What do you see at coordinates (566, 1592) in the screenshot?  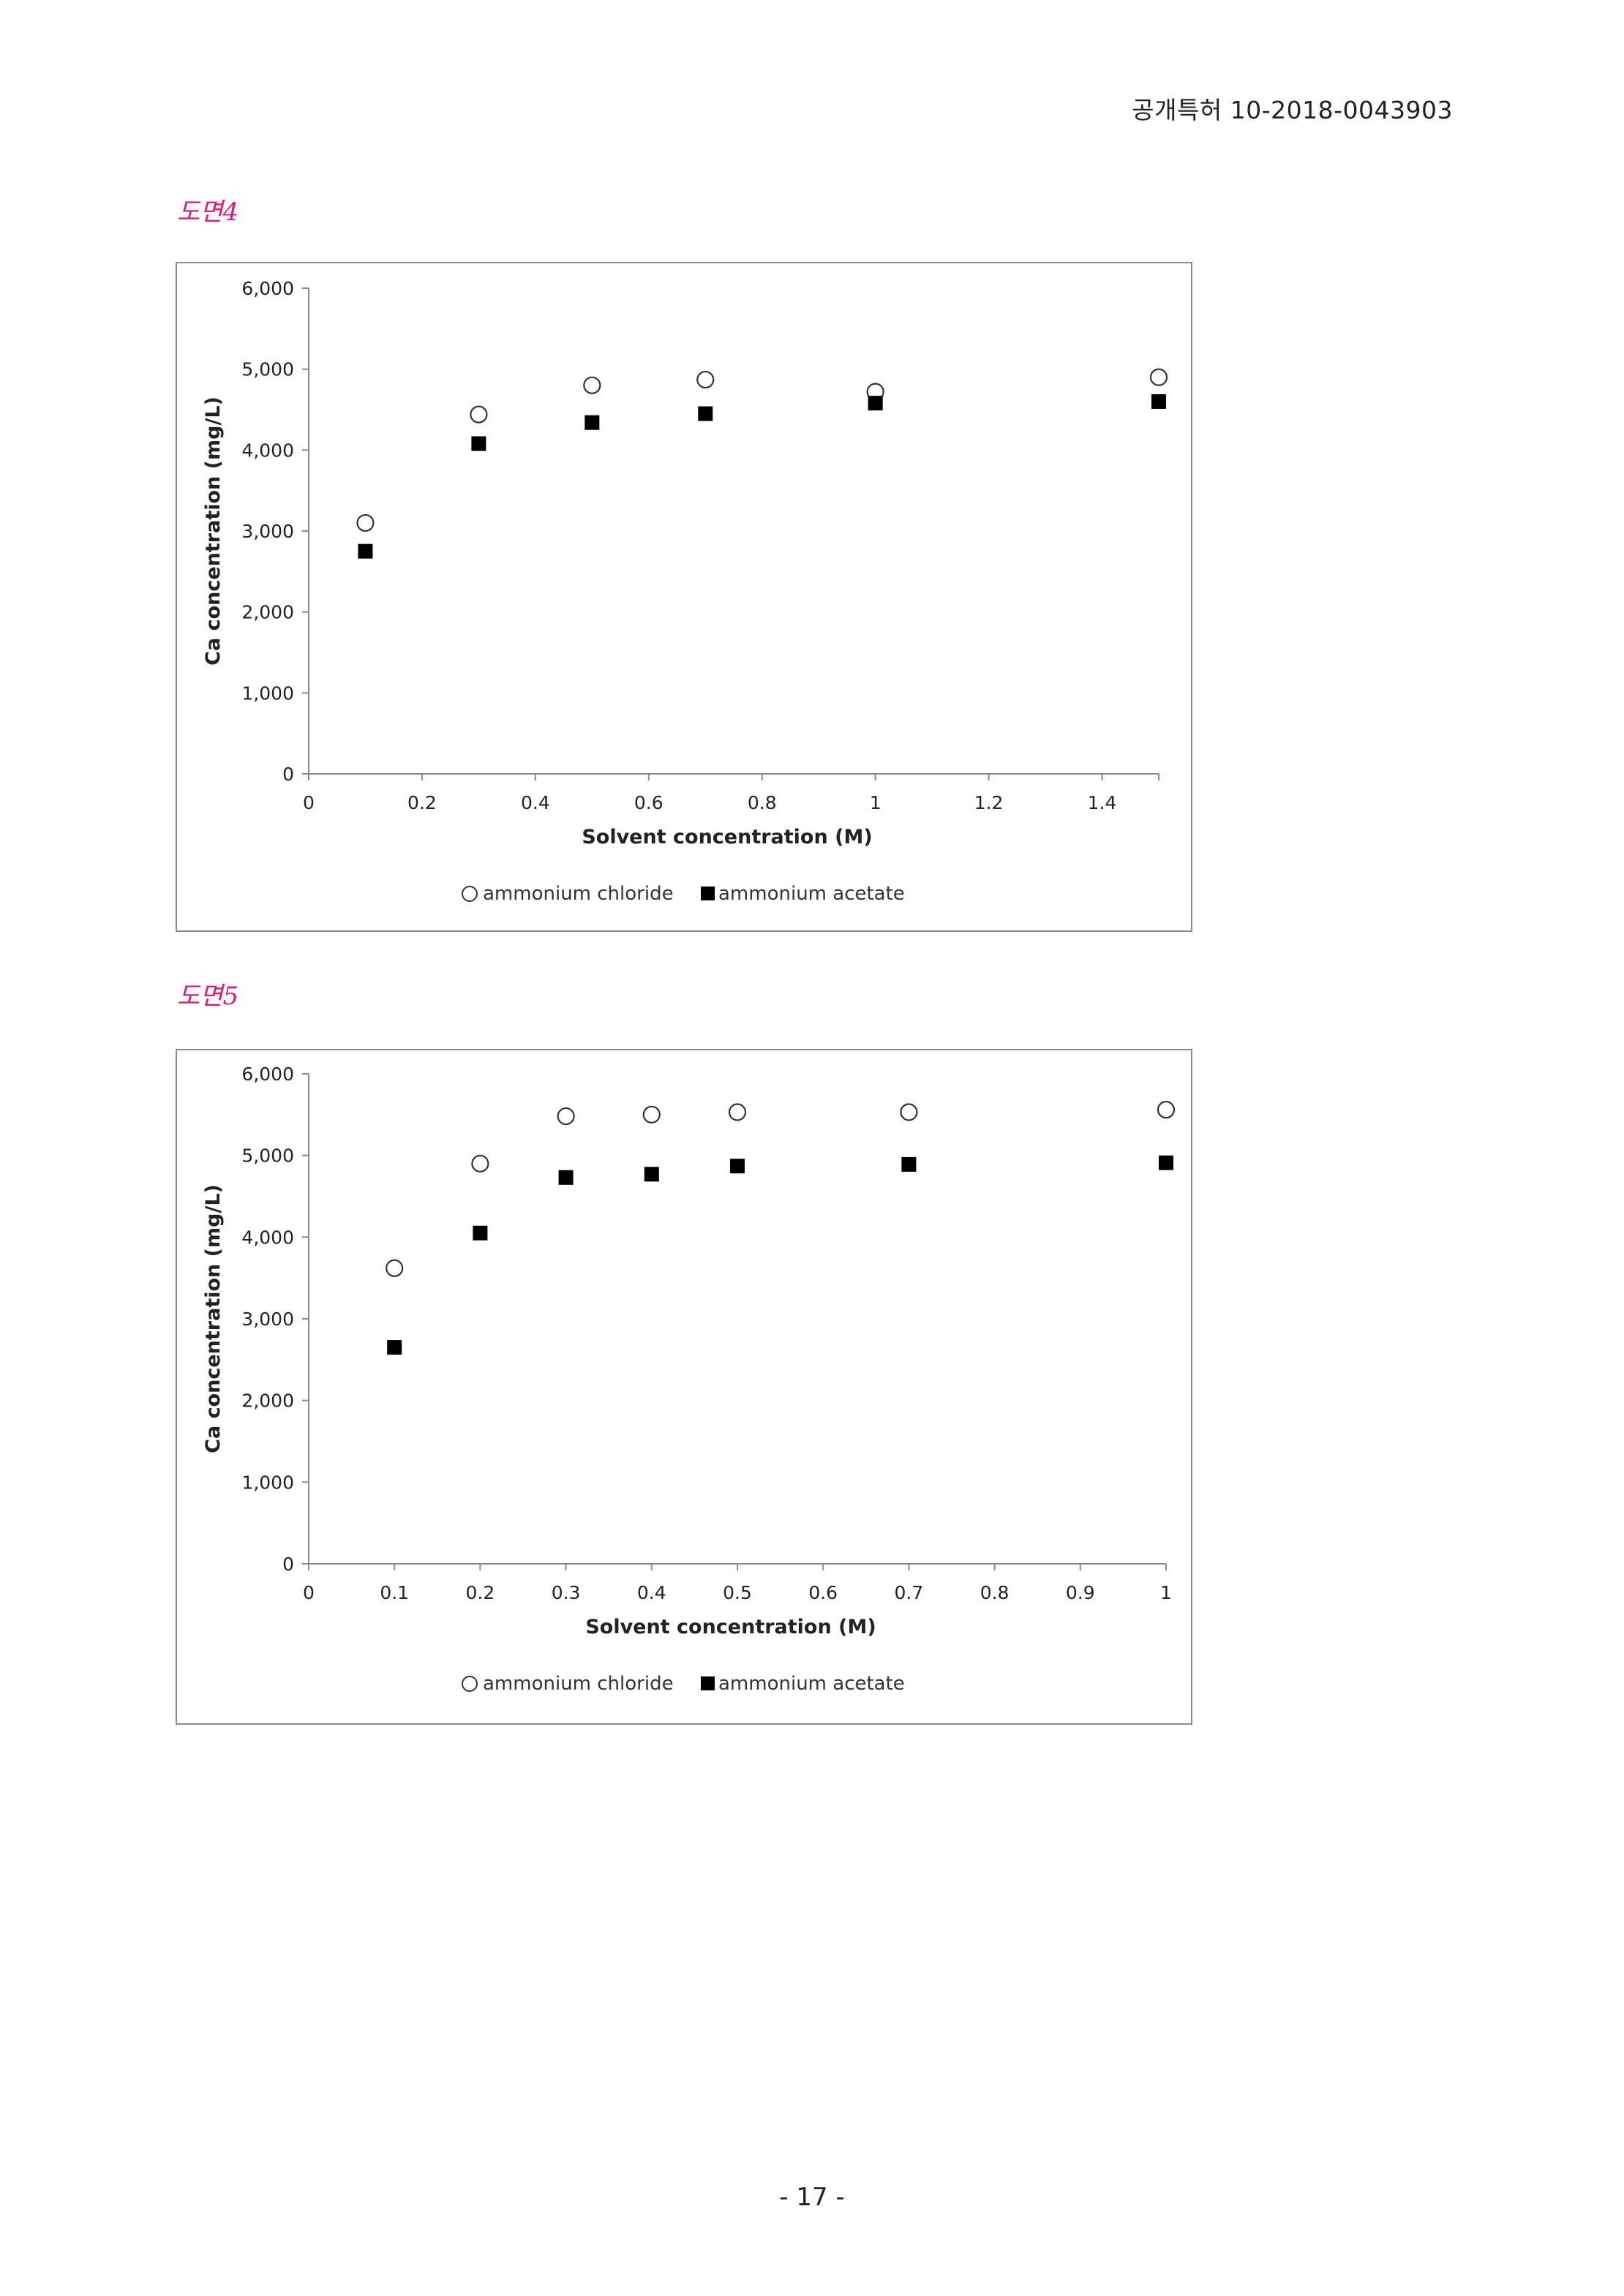 I see `x-tick-label: 0.3` at bounding box center [566, 1592].